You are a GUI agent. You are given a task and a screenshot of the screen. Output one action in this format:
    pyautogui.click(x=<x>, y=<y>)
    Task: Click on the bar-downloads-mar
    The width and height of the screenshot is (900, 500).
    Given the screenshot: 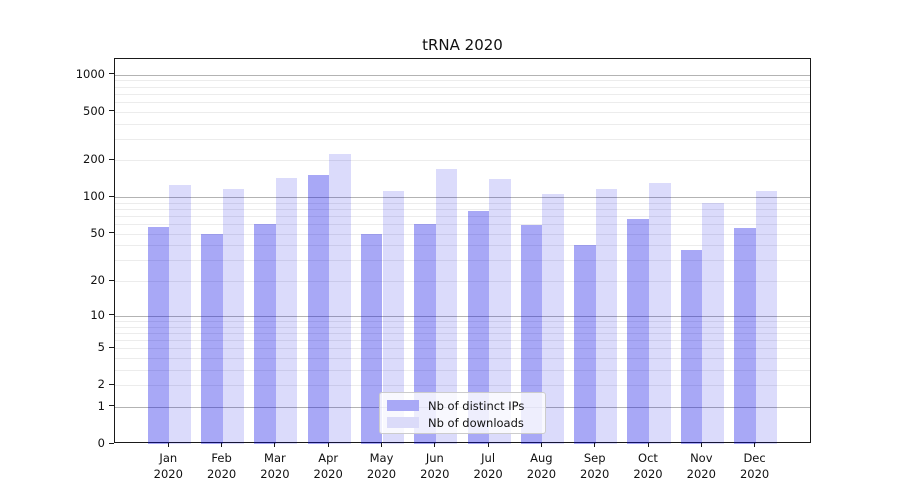 What is the action you would take?
    pyautogui.click(x=286, y=310)
    